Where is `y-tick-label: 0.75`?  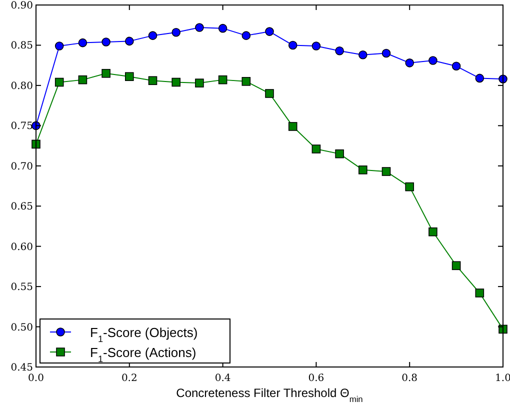 y-tick-label: 0.75 is located at coordinates (21, 126).